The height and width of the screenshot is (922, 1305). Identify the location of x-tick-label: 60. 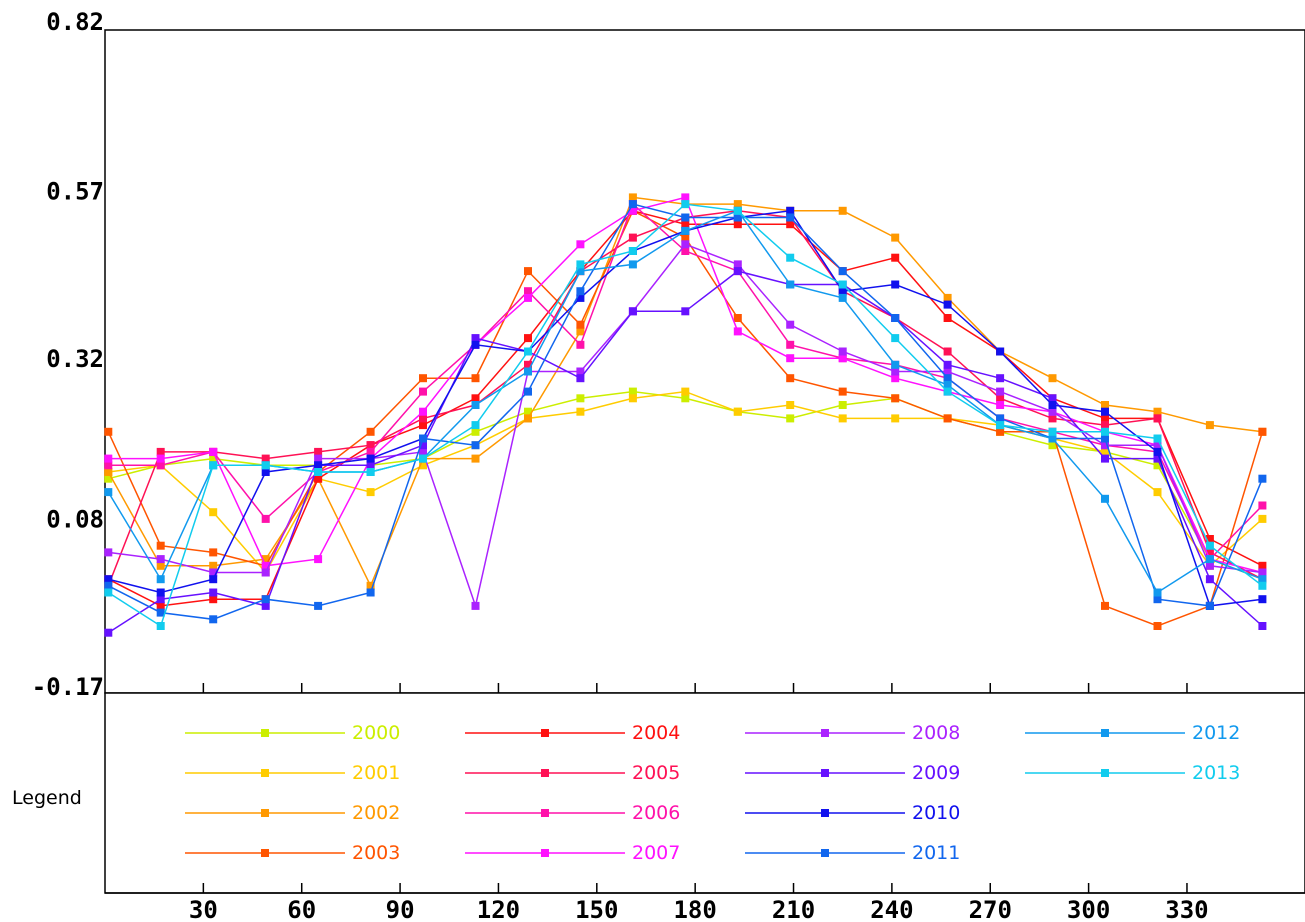
(301, 909).